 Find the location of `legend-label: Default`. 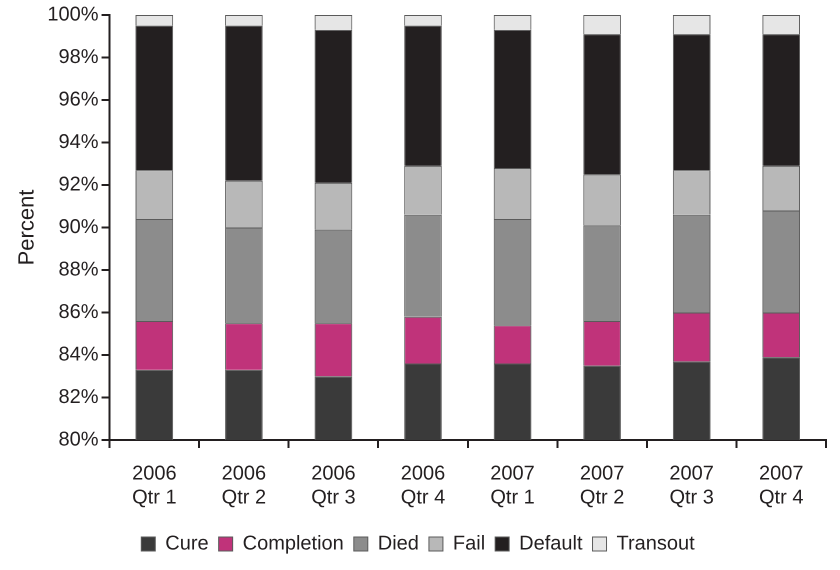

legend-label: Default is located at coordinates (551, 543).